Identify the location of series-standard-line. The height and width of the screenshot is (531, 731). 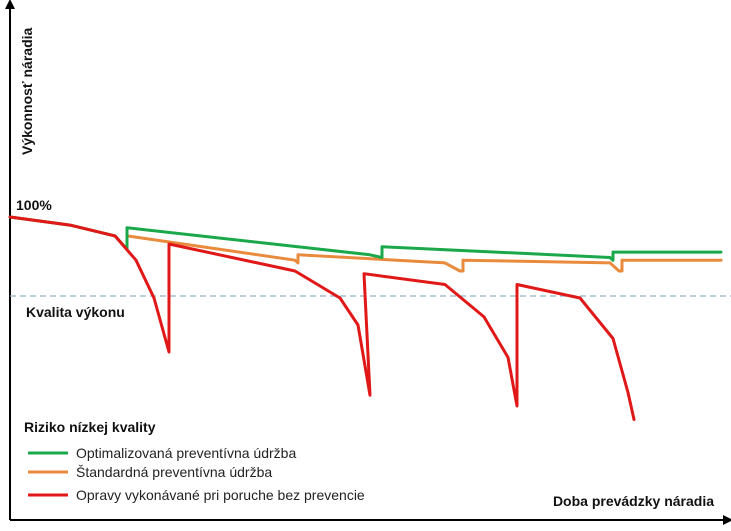
(365, 244).